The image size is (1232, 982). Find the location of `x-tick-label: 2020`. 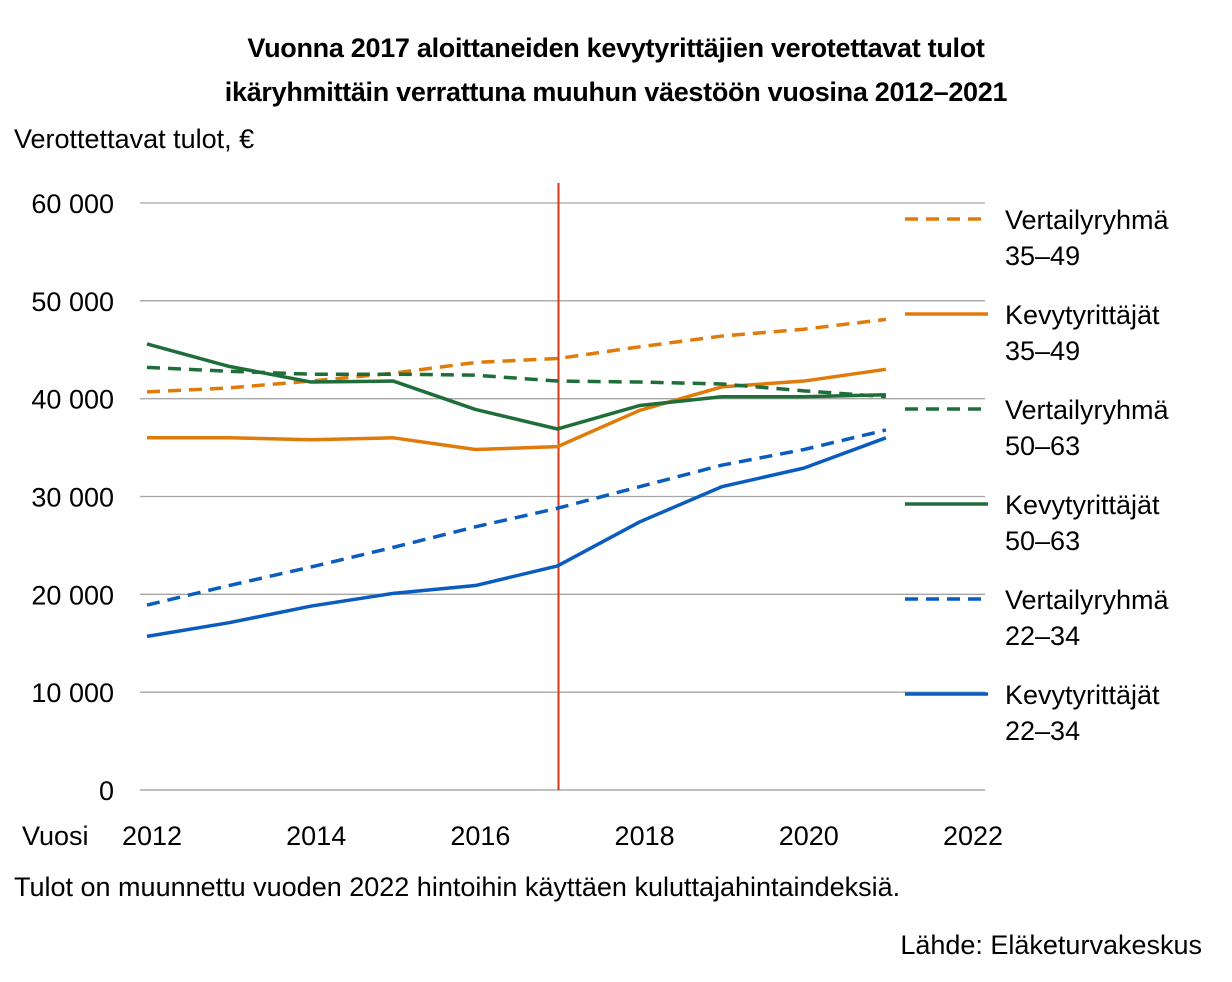

x-tick-label: 2020 is located at coordinates (809, 836).